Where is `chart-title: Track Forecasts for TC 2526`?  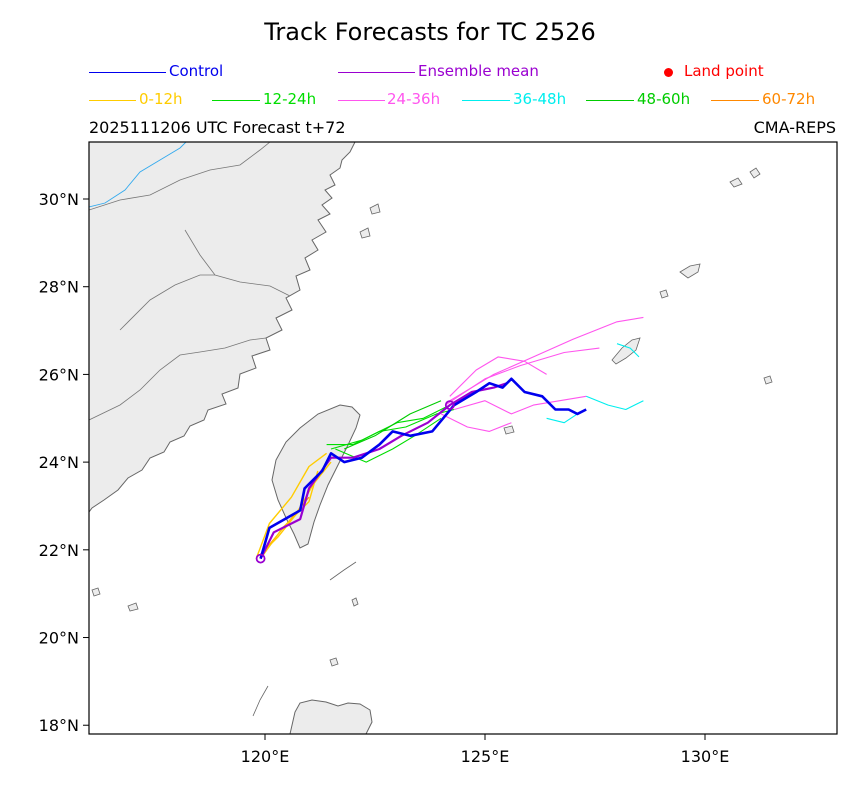 chart-title: Track Forecasts for TC 2526 is located at coordinates (430, 32).